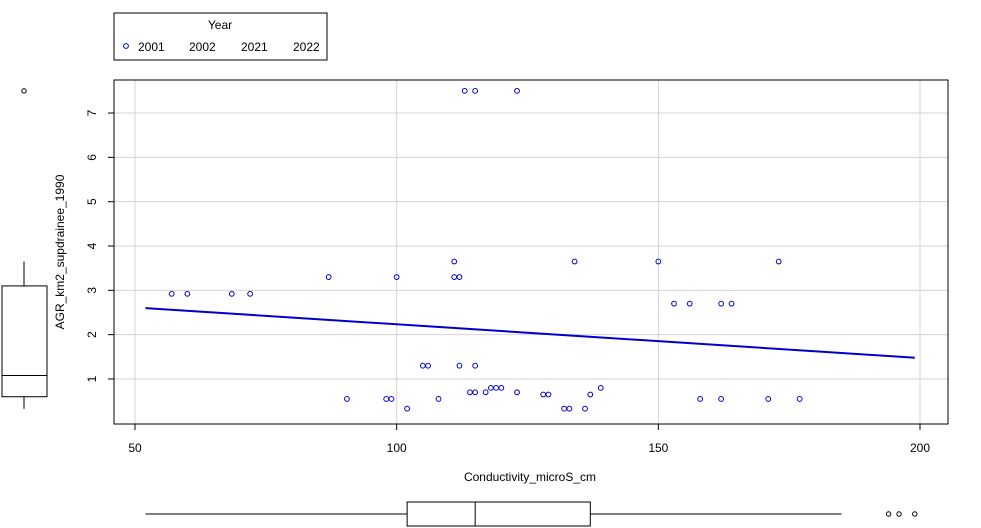 Image resolution: width=981 pixels, height=528 pixels. Describe the element at coordinates (306, 47) in the screenshot. I see `legend-entry-2022: 2022` at that location.